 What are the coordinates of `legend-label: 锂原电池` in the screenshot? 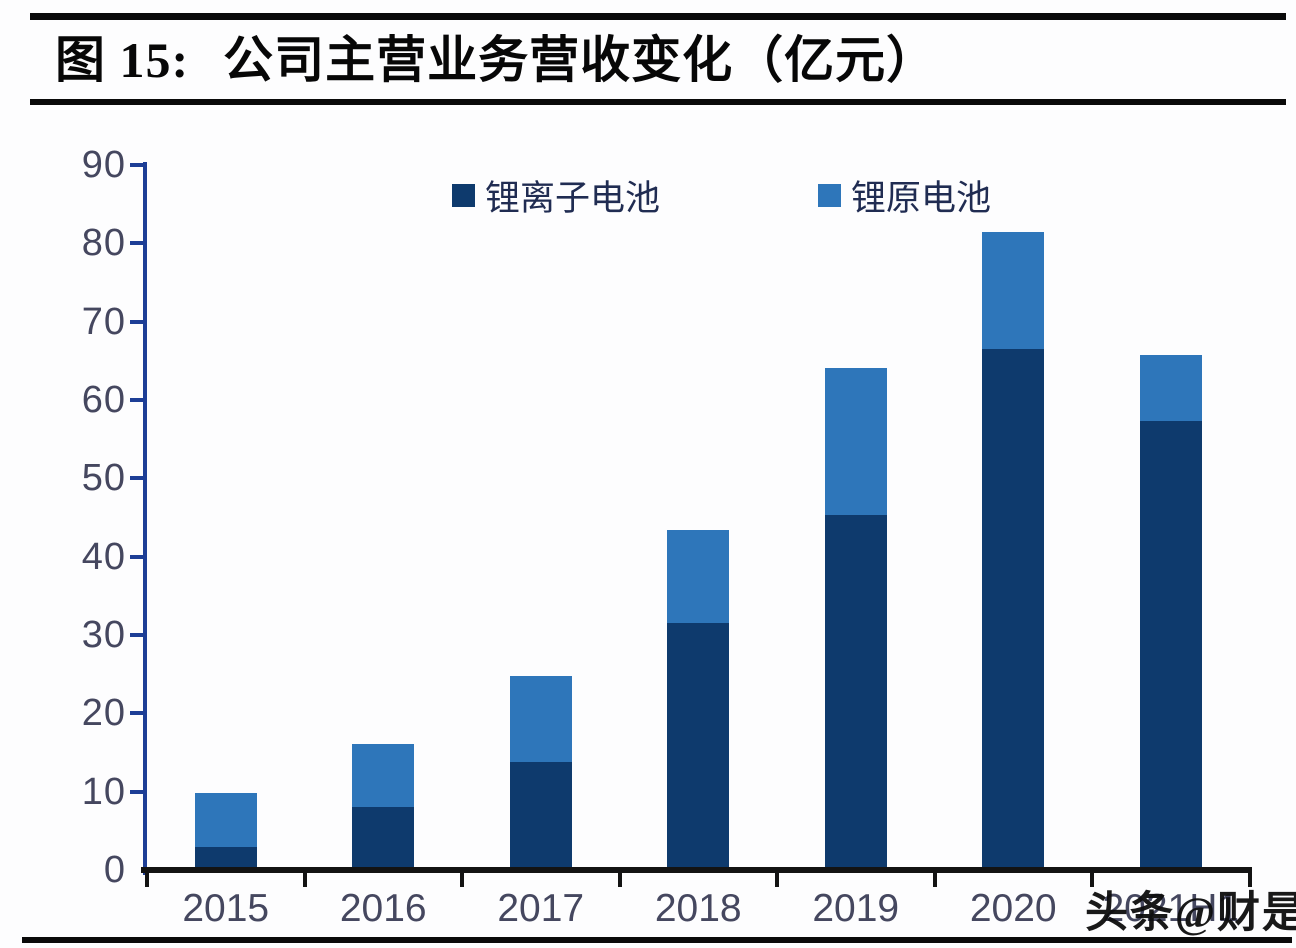 It's located at (921, 198).